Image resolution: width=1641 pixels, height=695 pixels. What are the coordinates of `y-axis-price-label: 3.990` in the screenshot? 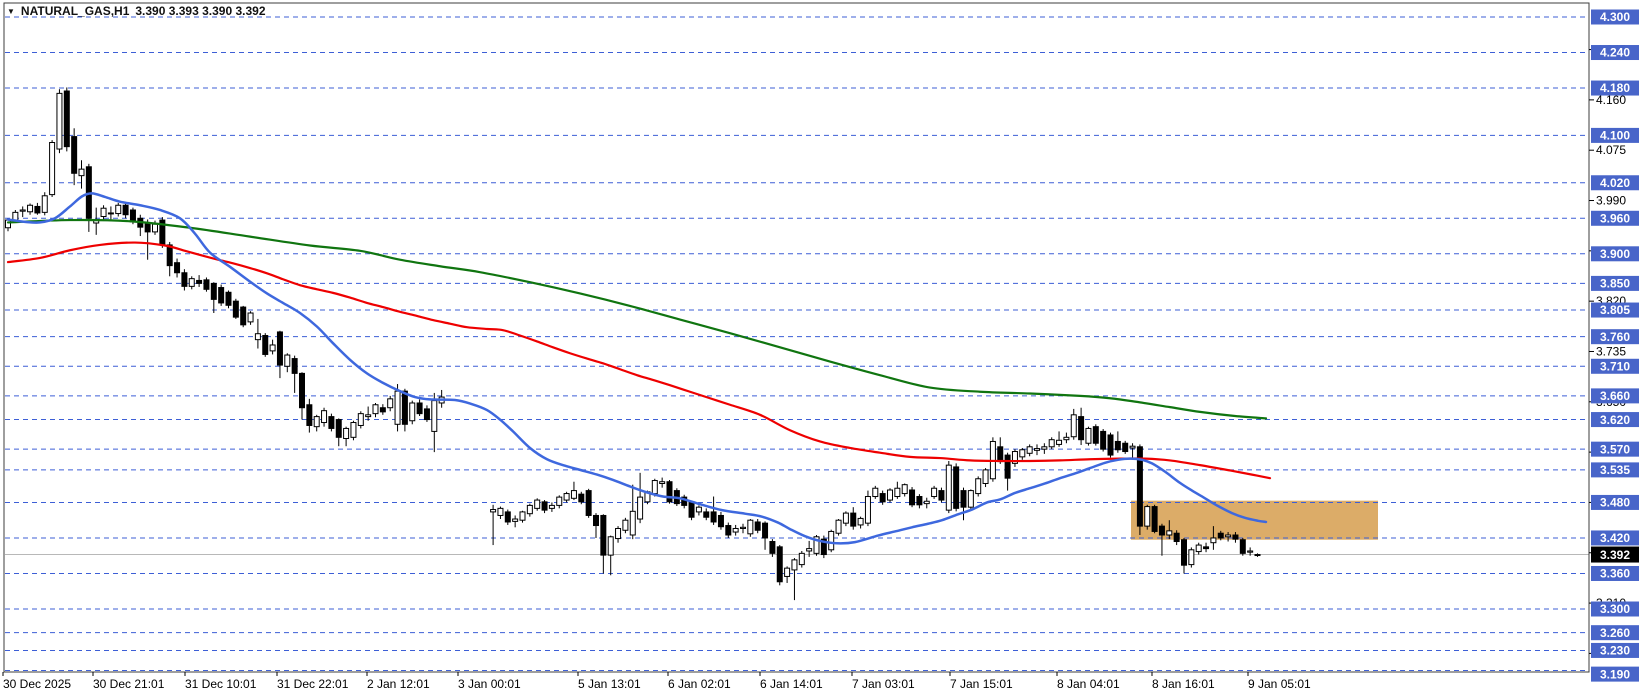 It's located at (1611, 201).